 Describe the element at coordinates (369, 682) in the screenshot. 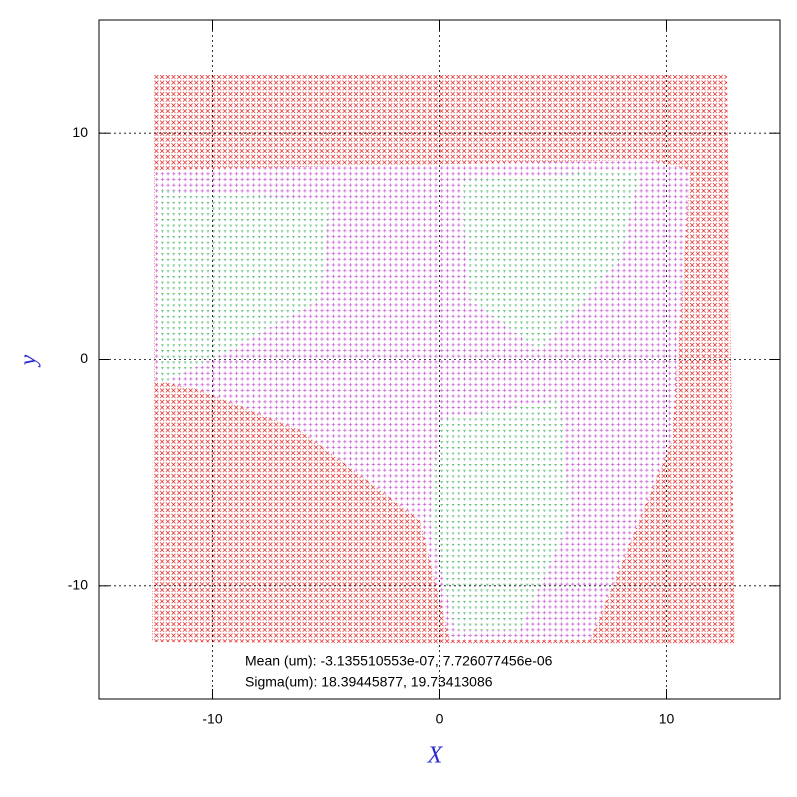

I see `annotation: Sigma(um): 18.39445877, 19.73413086` at that location.